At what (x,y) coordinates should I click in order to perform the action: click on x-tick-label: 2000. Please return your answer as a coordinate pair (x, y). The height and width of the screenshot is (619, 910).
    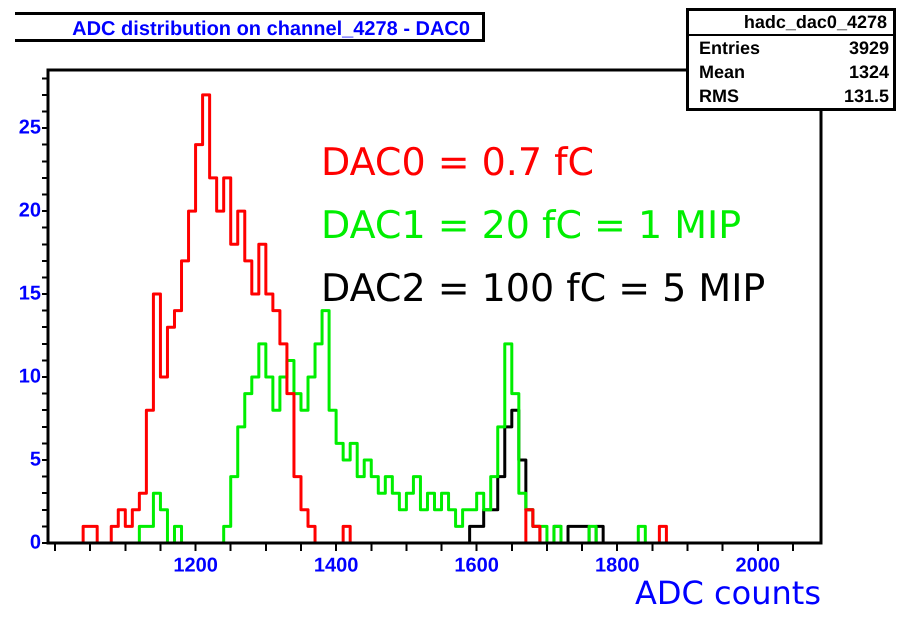
    Looking at the image, I should click on (758, 565).